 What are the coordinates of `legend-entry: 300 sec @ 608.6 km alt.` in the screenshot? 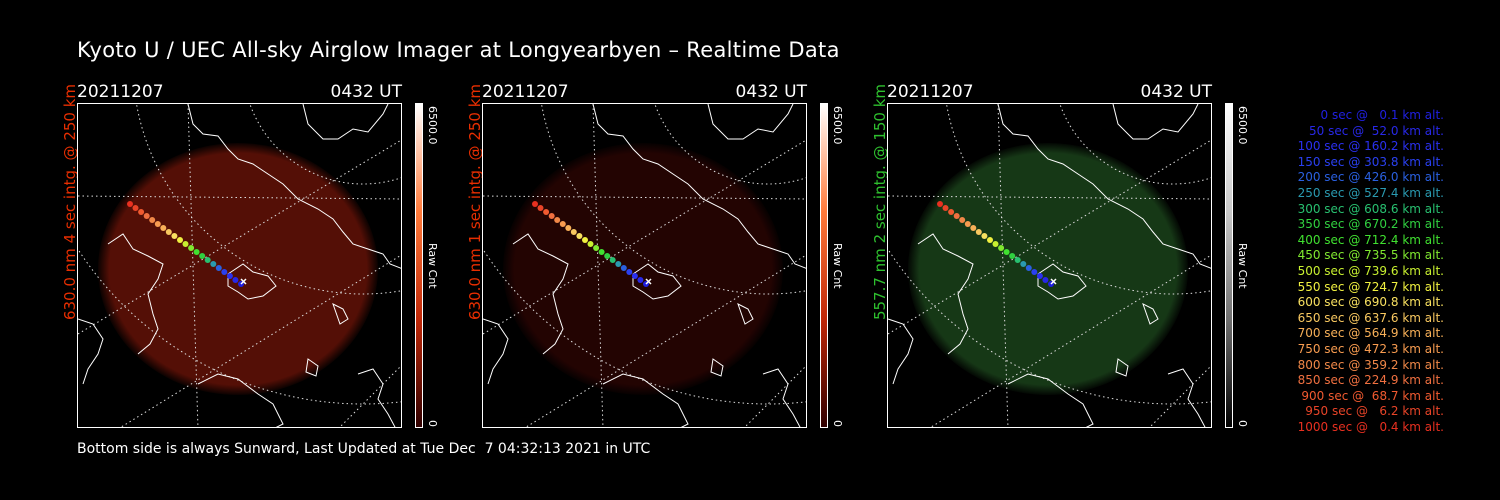 It's located at (1368, 208).